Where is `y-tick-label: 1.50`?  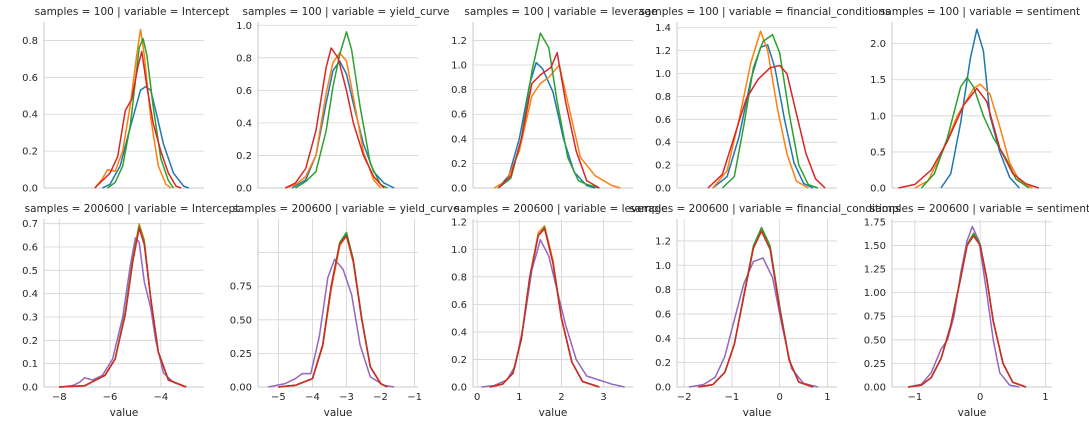
y-tick-label: 1.50 is located at coordinates (875, 246).